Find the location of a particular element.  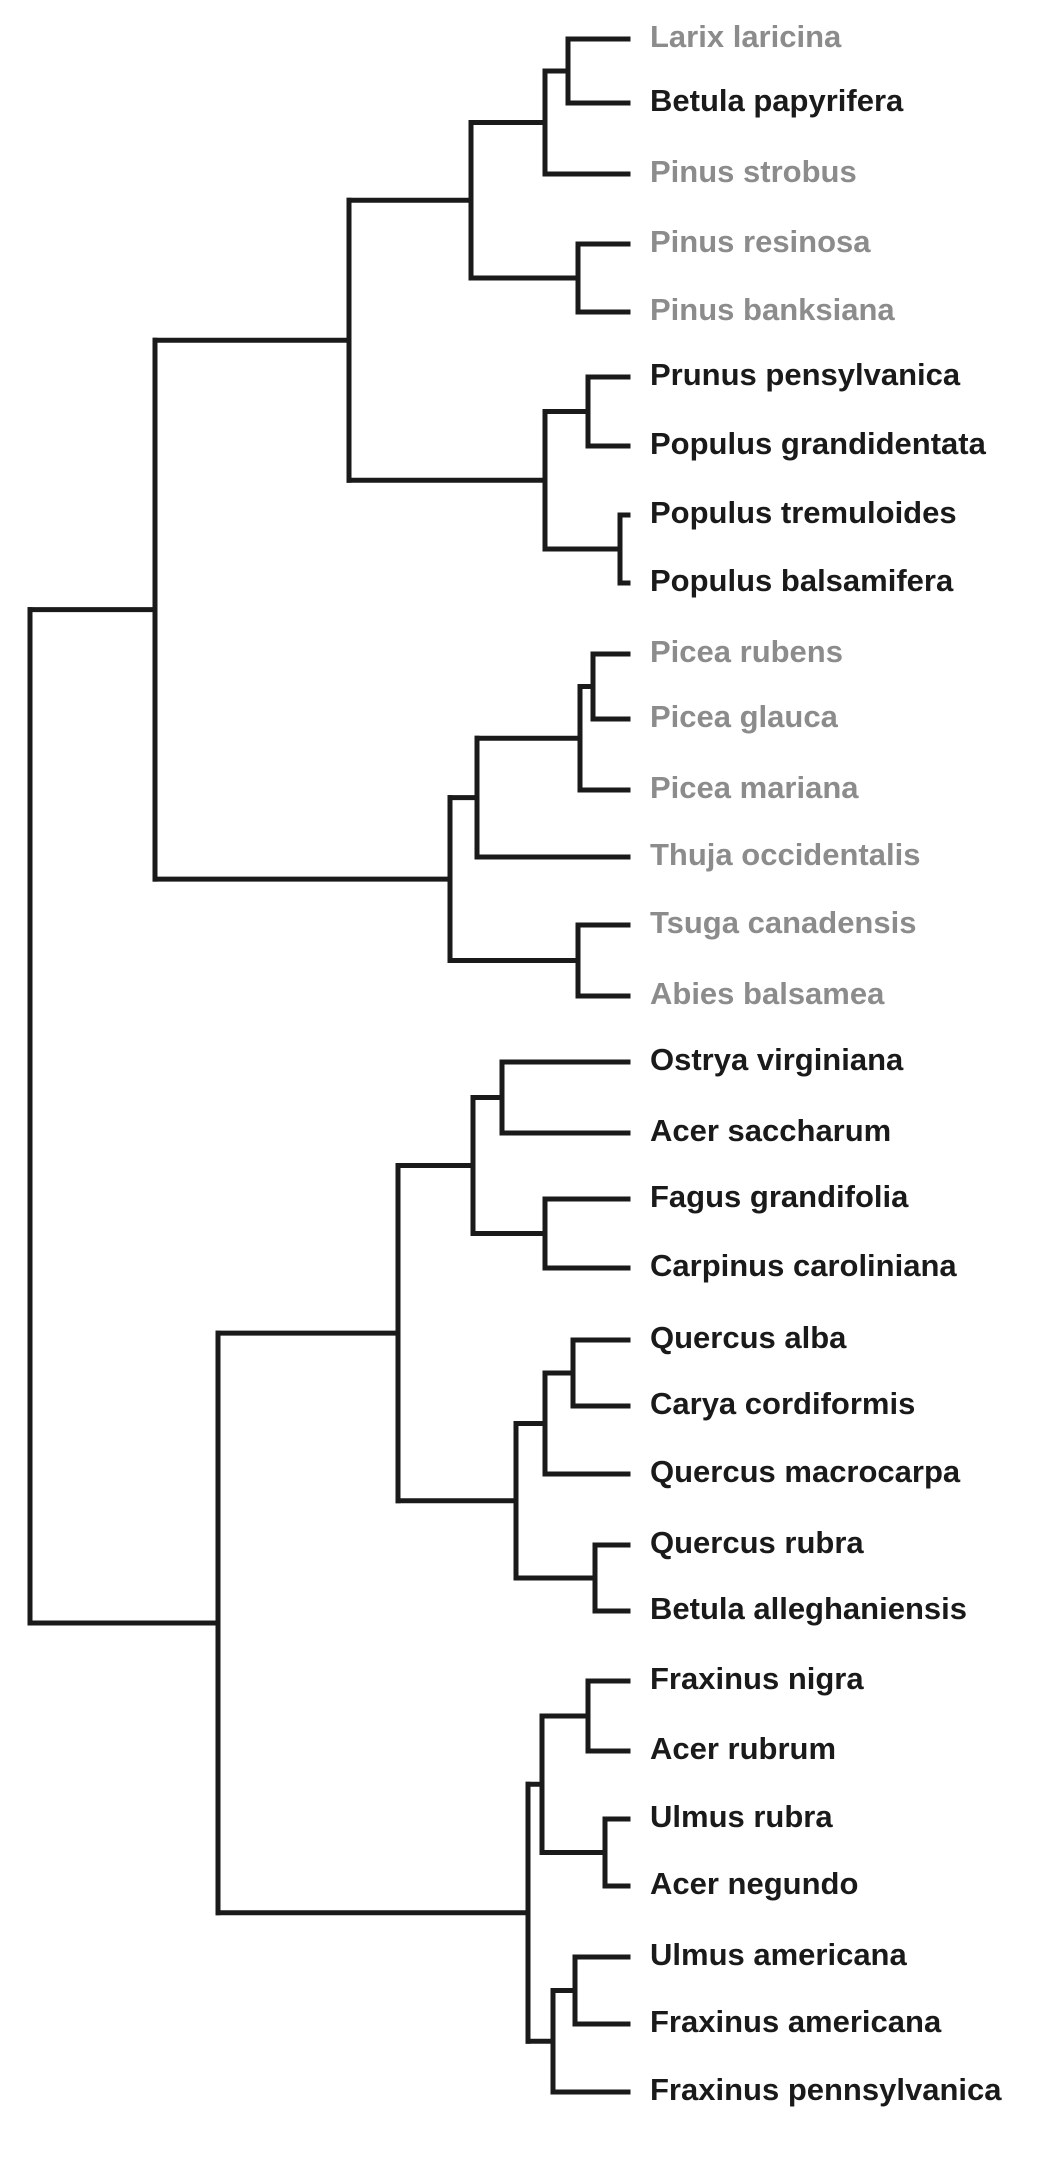

leaf-label: Populus tremuloides is located at coordinates (803, 512).